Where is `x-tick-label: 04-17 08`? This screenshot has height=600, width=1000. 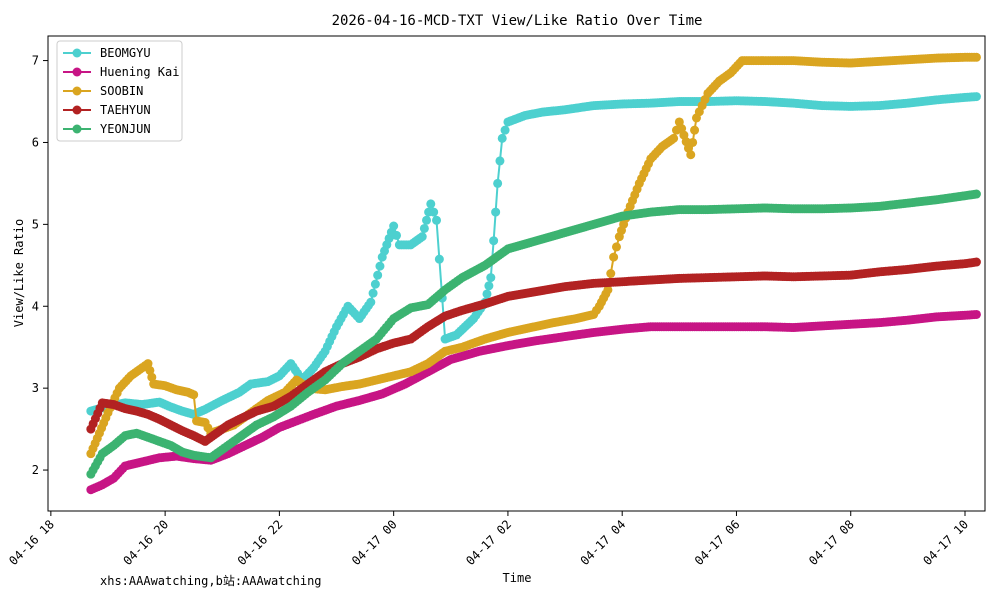 x-tick-label: 04-17 08 is located at coordinates (831, 542).